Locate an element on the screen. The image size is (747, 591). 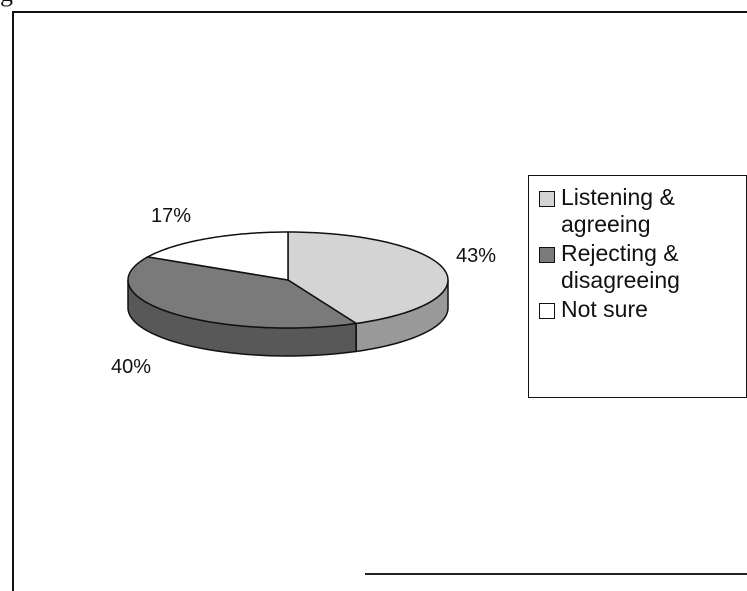
legend-swatch-not-sure is located at coordinates (547, 311).